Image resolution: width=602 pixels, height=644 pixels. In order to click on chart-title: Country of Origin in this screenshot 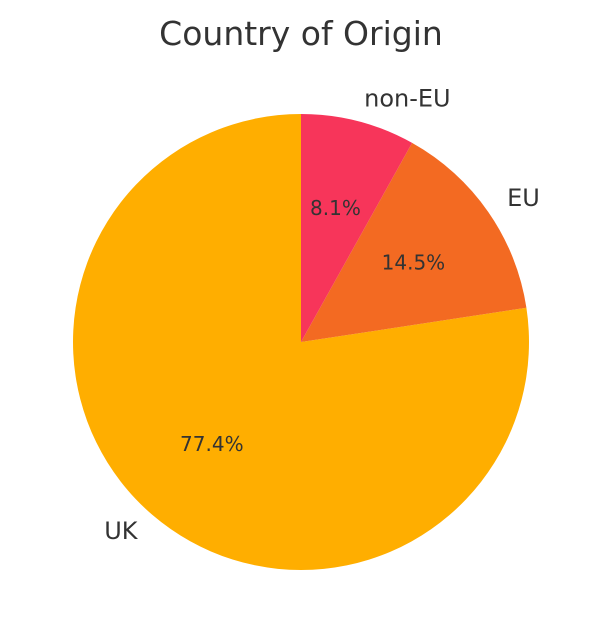, I will do `click(301, 33)`.